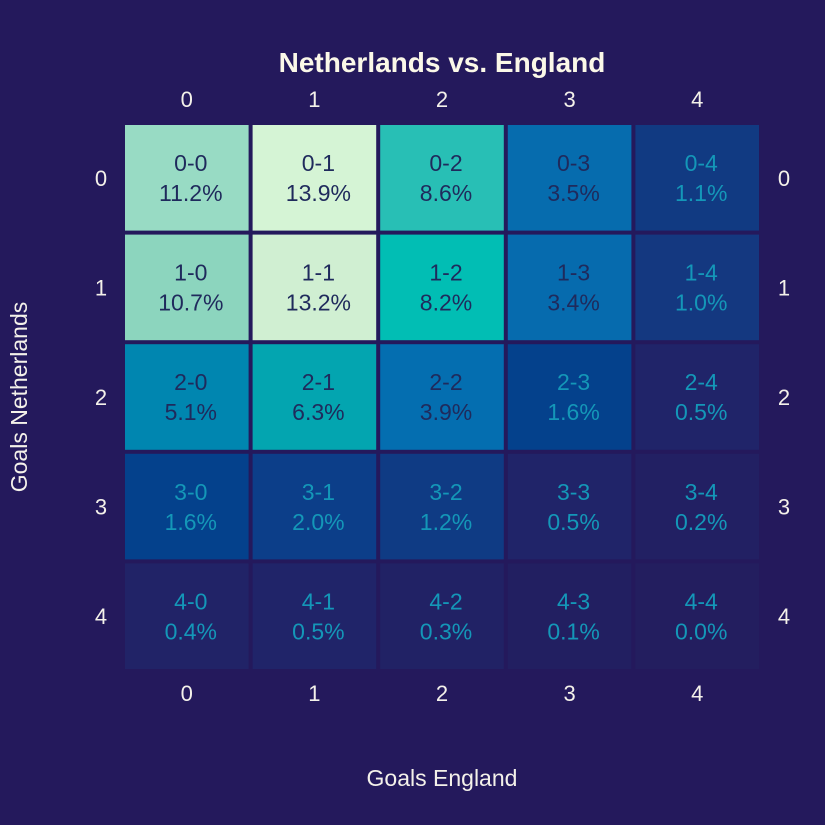 Image resolution: width=825 pixels, height=825 pixels. I want to click on x-tick-bottom: 3, so click(569, 693).